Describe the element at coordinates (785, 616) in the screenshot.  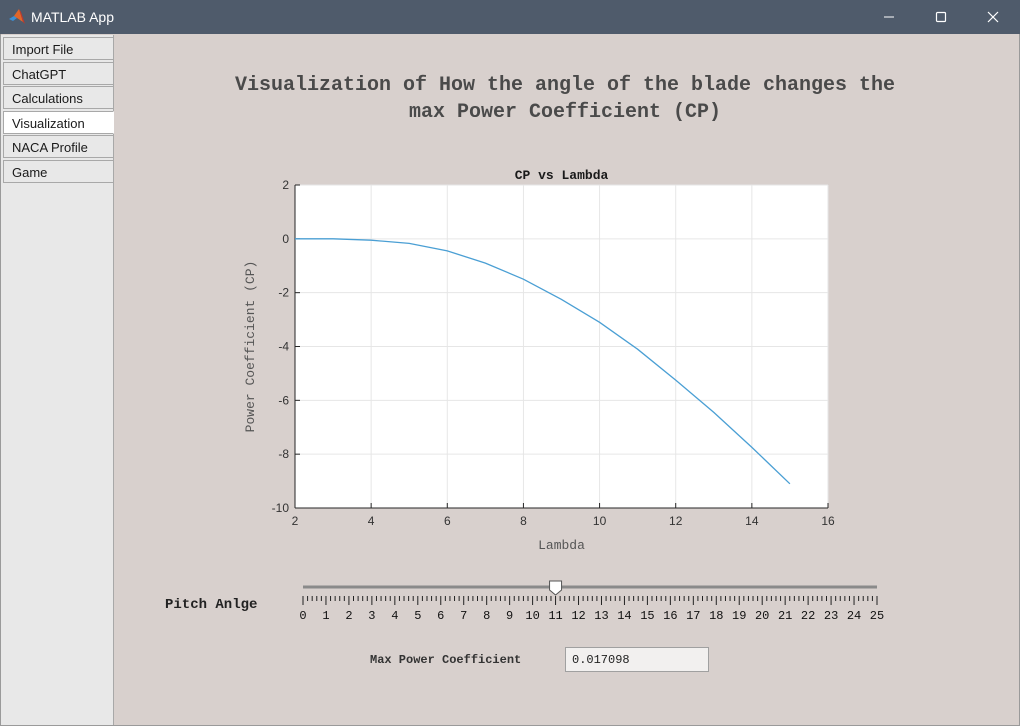
I see `slider-tick-label: 21` at that location.